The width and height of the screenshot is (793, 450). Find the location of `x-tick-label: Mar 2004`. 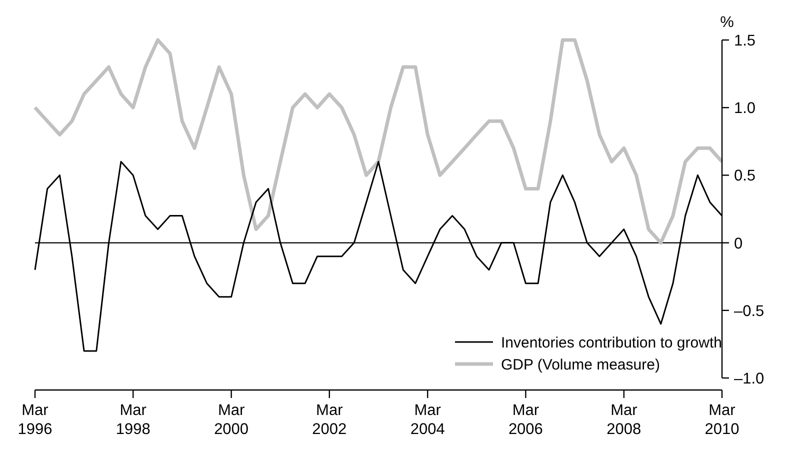

x-tick-label: Mar 2004 is located at coordinates (428, 420).